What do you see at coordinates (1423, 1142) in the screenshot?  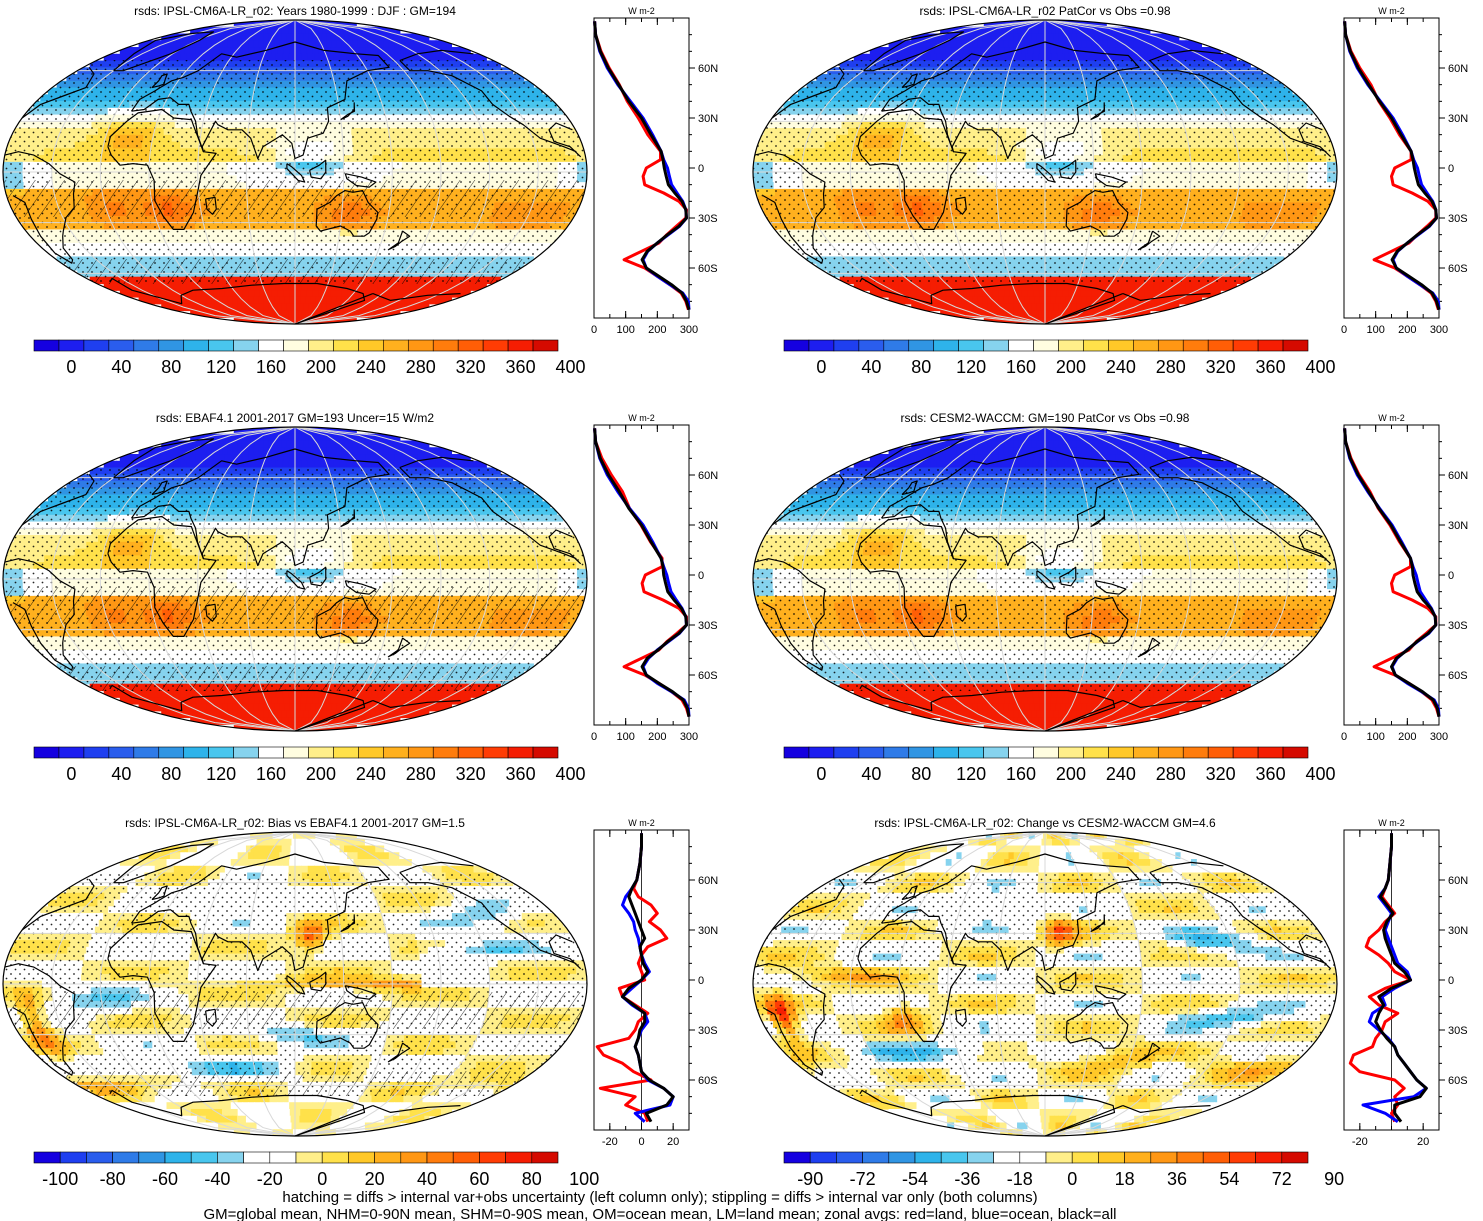 I see `profile-x-label: 20` at bounding box center [1423, 1142].